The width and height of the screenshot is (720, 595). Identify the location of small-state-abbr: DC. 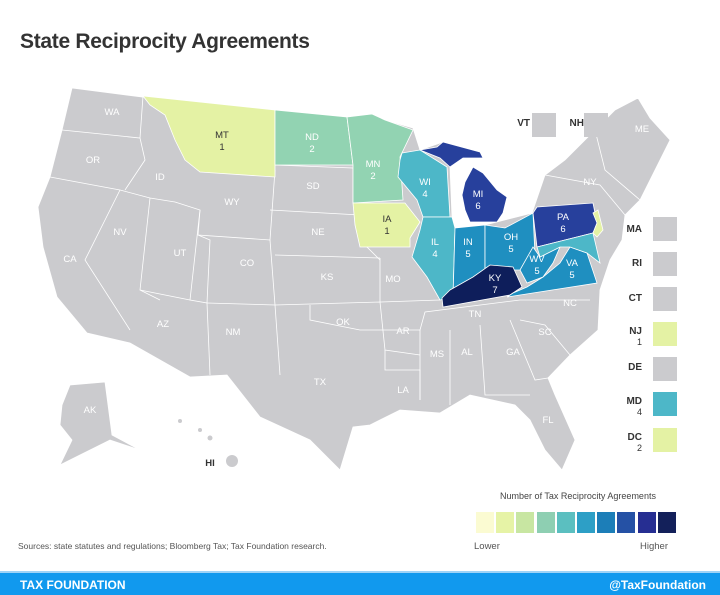
(634, 437).